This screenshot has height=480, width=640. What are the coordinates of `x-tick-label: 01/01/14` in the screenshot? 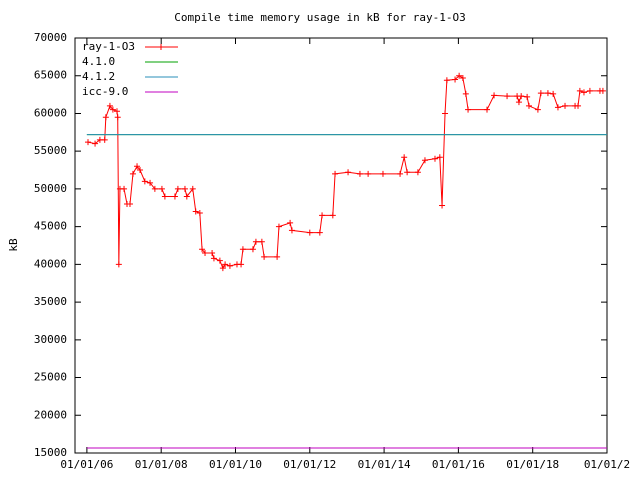 It's located at (384, 464).